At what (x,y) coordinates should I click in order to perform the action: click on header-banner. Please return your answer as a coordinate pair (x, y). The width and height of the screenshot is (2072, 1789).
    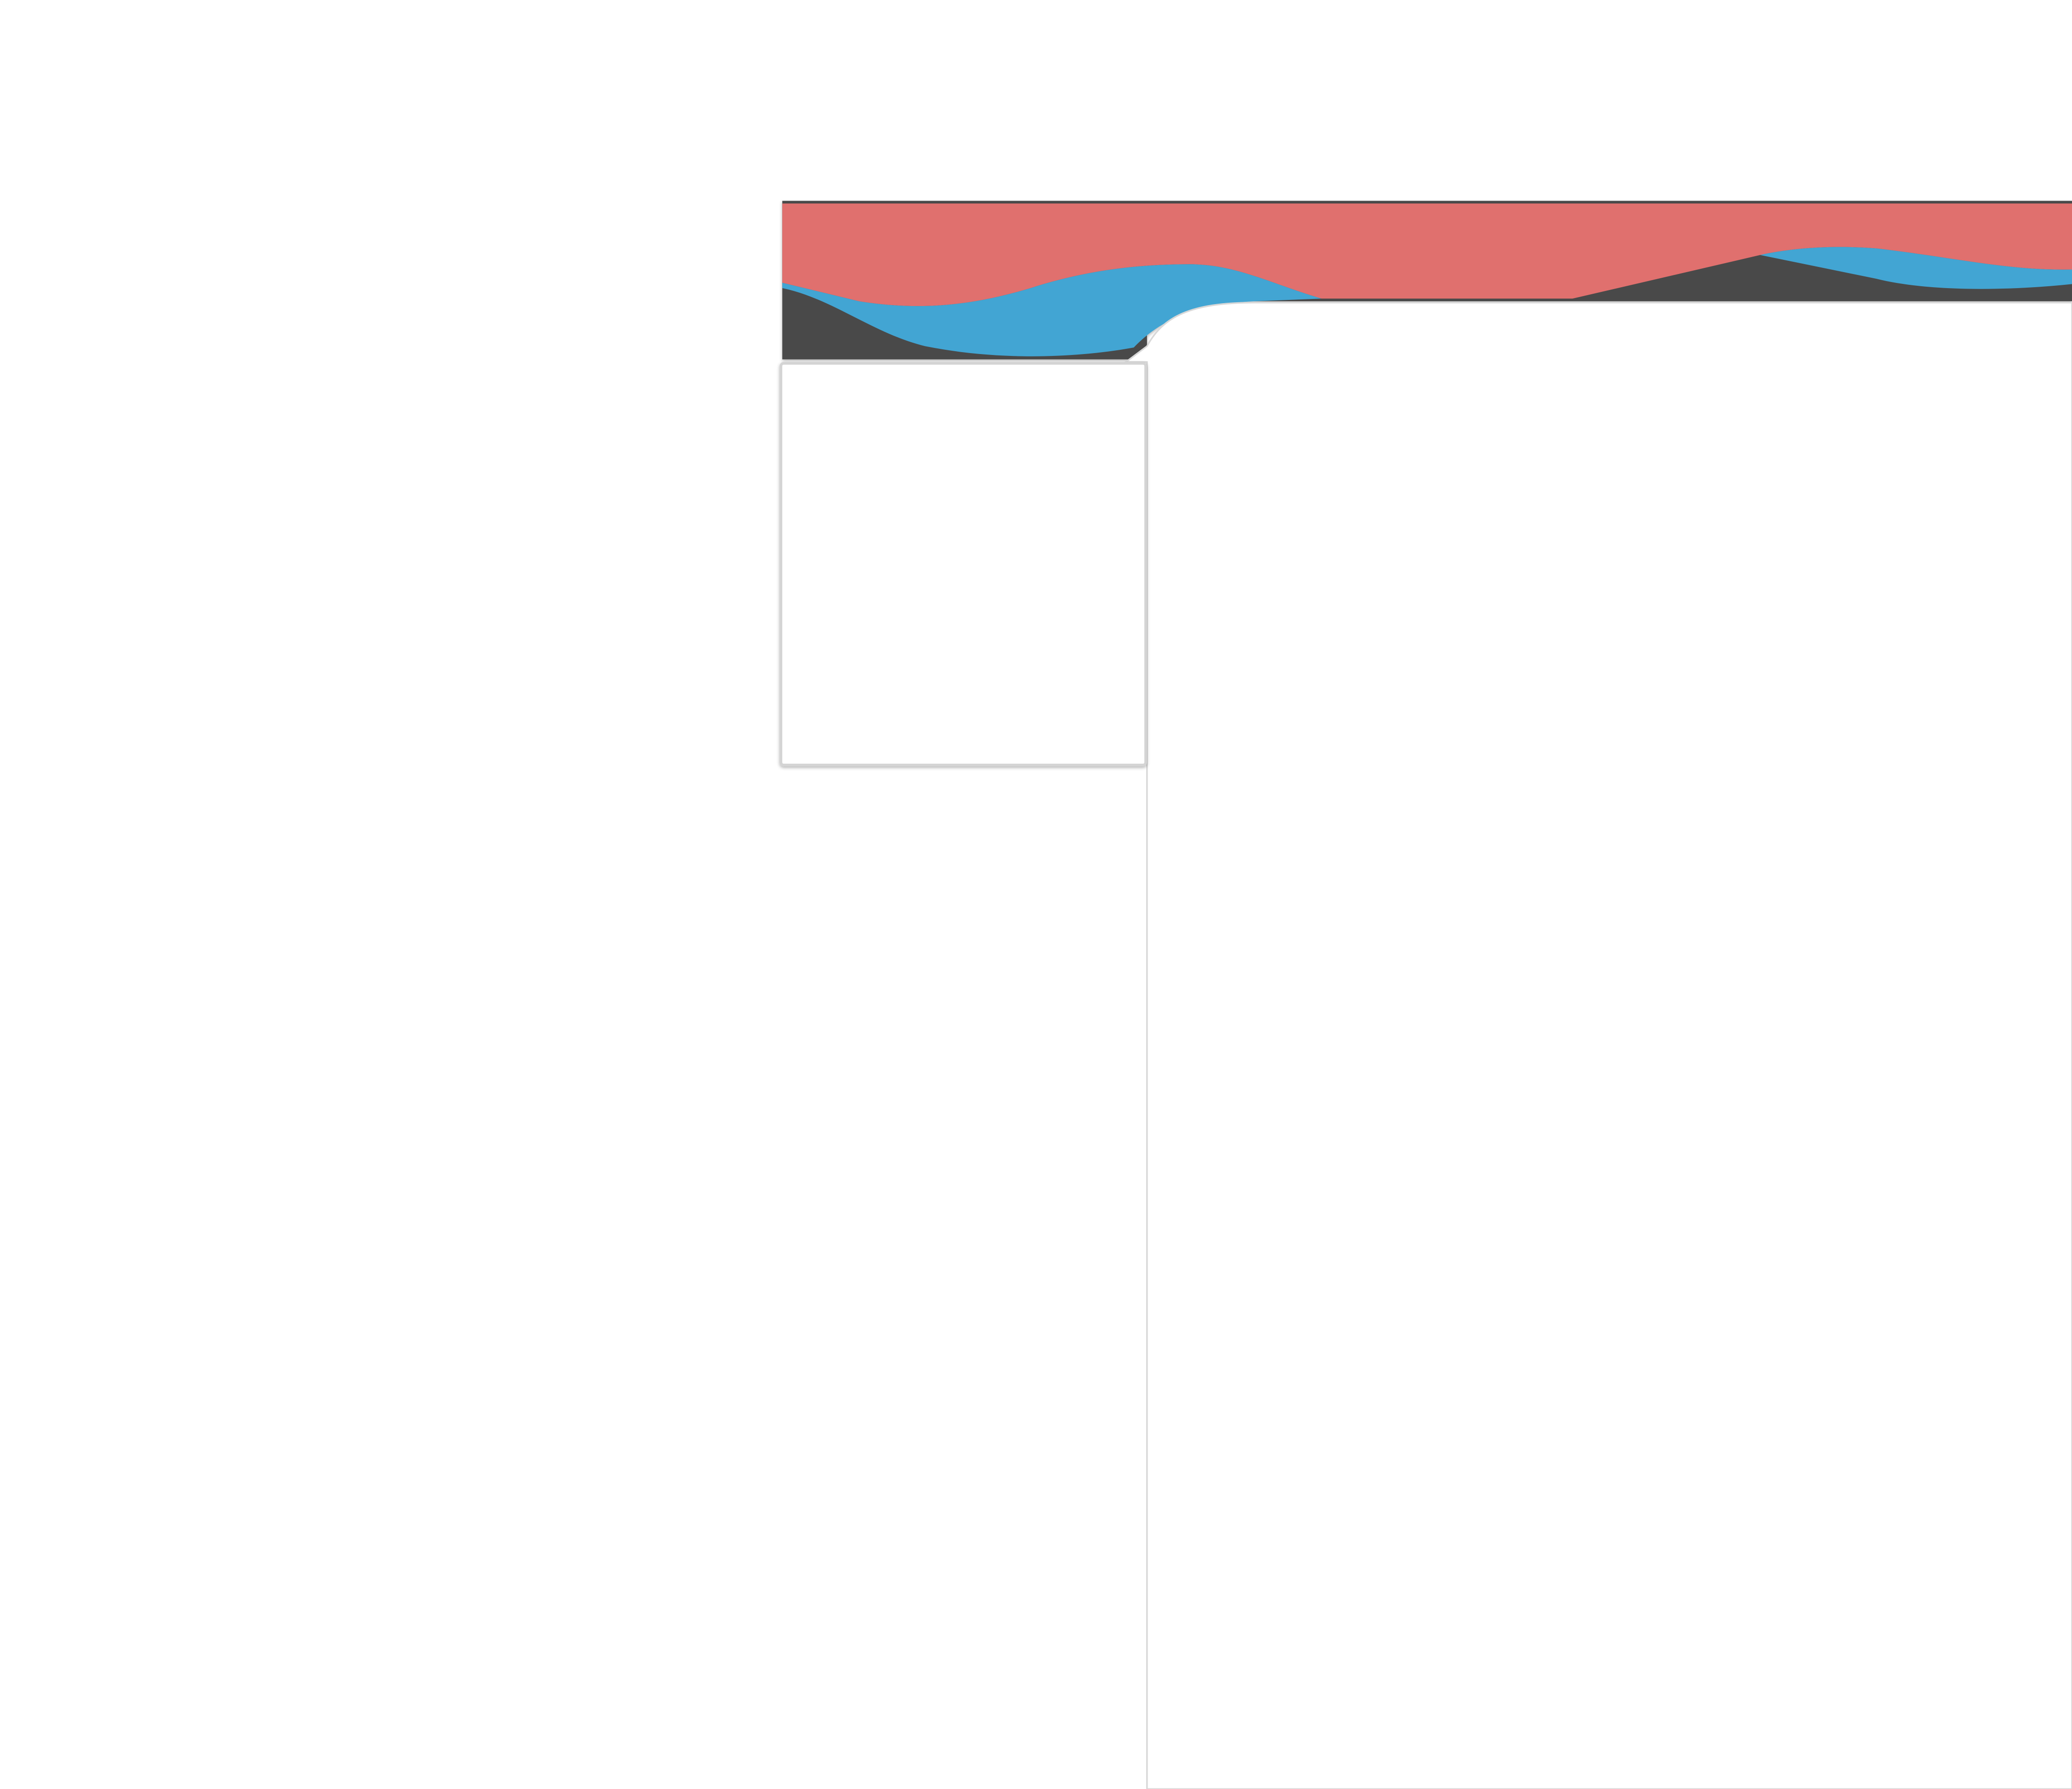
    Looking at the image, I should click on (1427, 280).